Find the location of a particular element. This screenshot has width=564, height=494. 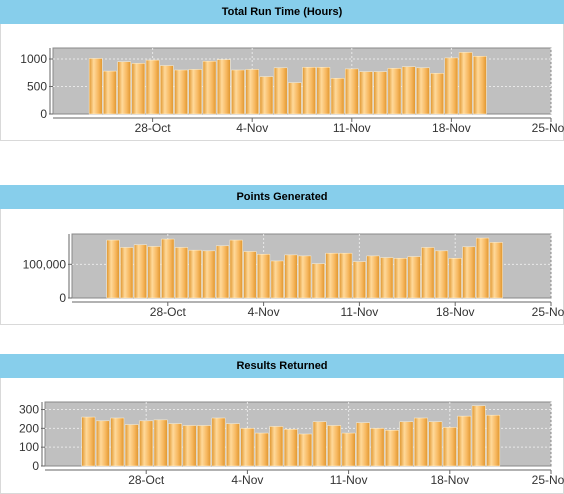

x-tick-label-results: 28-Oct is located at coordinates (146, 480).